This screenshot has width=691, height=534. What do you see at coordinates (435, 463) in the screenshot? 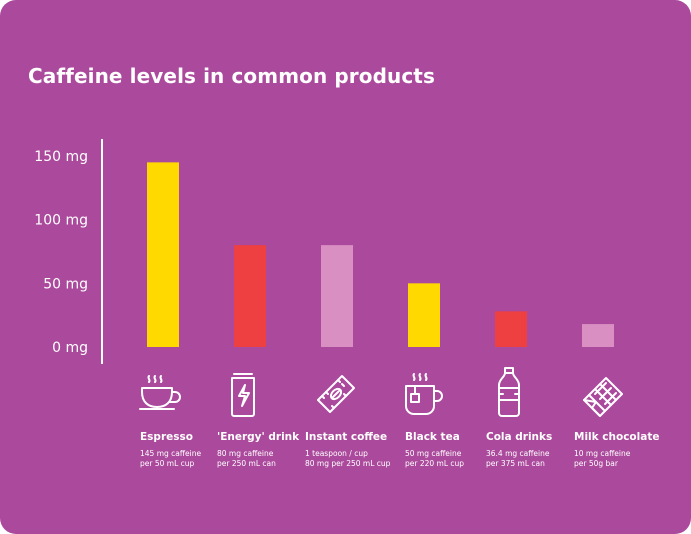
I see `product-desc-black-tea-2: per 220 mL cup` at bounding box center [435, 463].